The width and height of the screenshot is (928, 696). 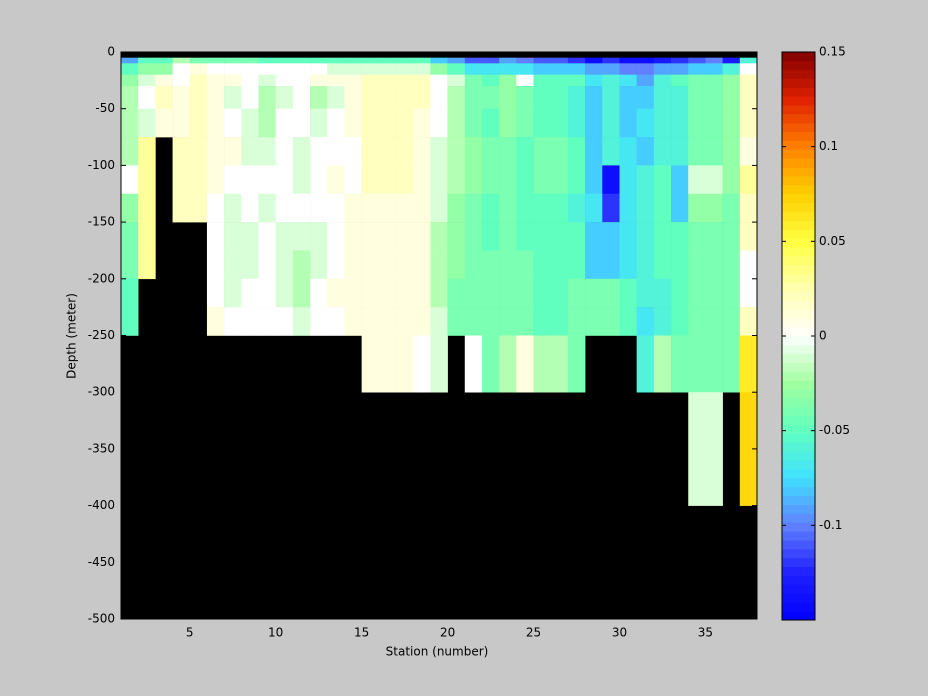 I want to click on x-tick-label: 15, so click(x=361, y=633).